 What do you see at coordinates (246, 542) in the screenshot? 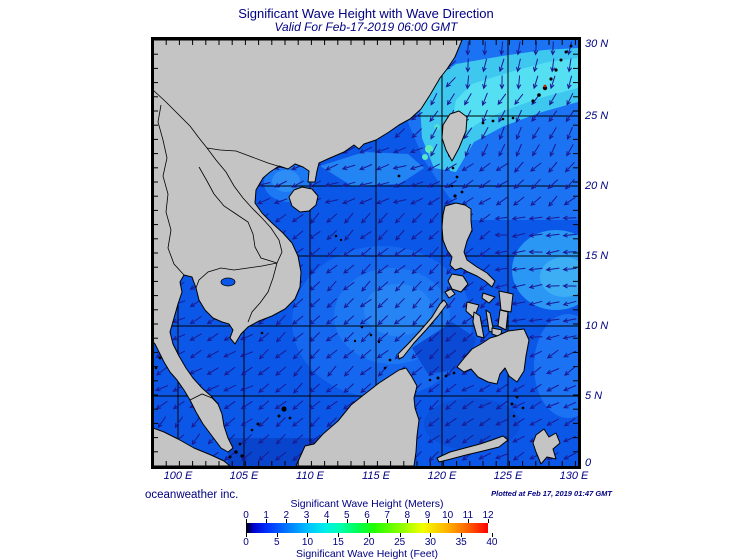
I see `legend-feet-label: 0` at bounding box center [246, 542].